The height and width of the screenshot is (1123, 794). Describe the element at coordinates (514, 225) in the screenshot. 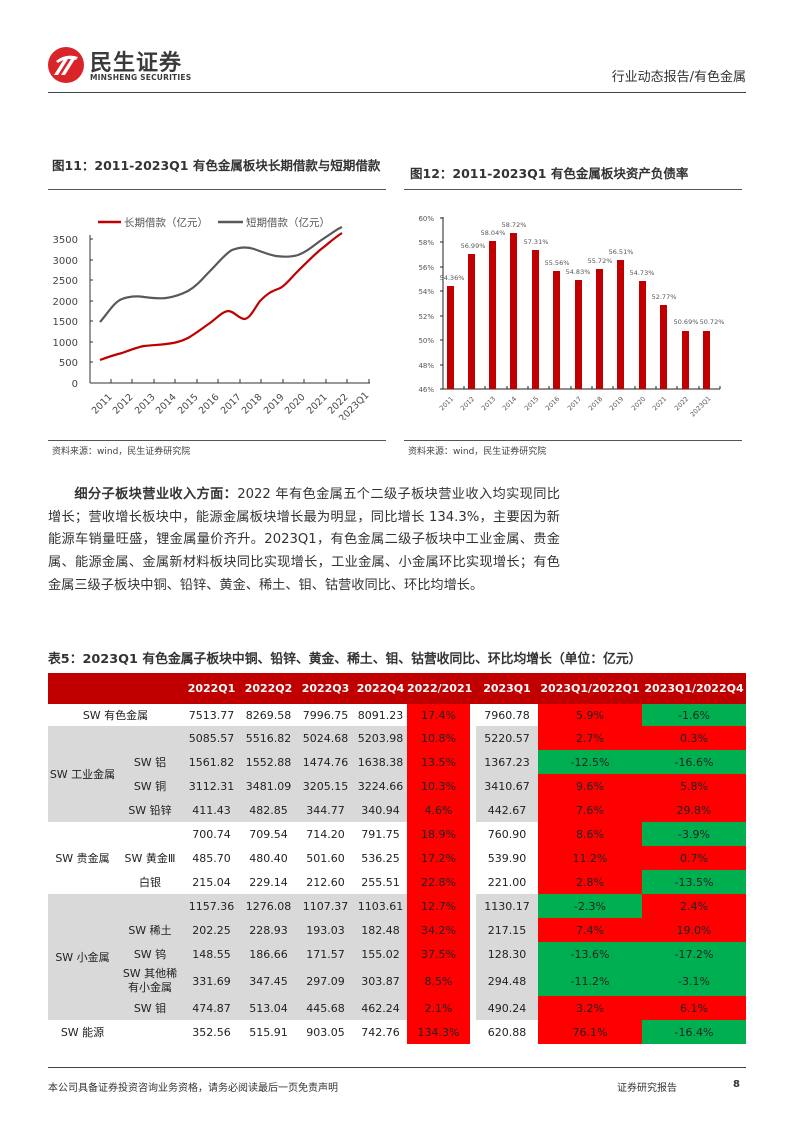

I see `svg-text: 58.72%` at that location.